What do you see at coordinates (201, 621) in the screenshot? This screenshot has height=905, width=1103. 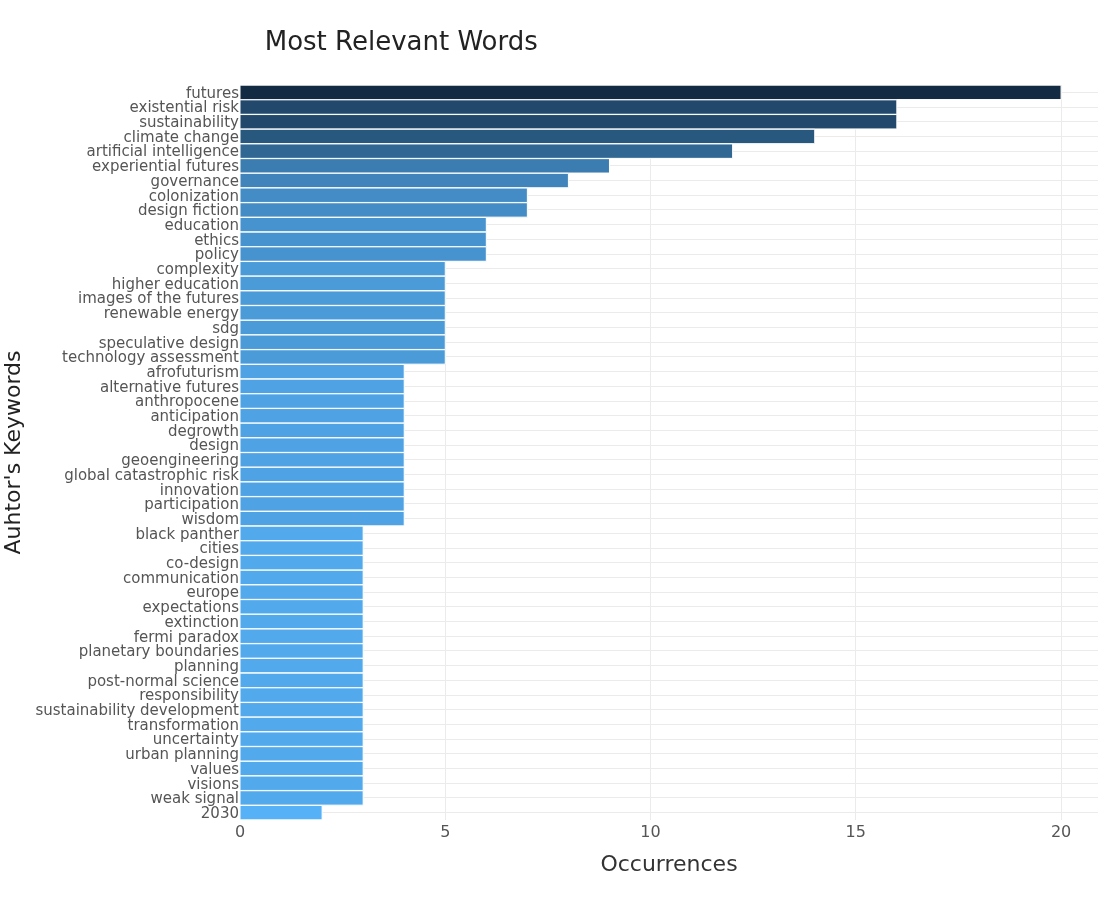 I see `y-tick-label: extinction` at bounding box center [201, 621].